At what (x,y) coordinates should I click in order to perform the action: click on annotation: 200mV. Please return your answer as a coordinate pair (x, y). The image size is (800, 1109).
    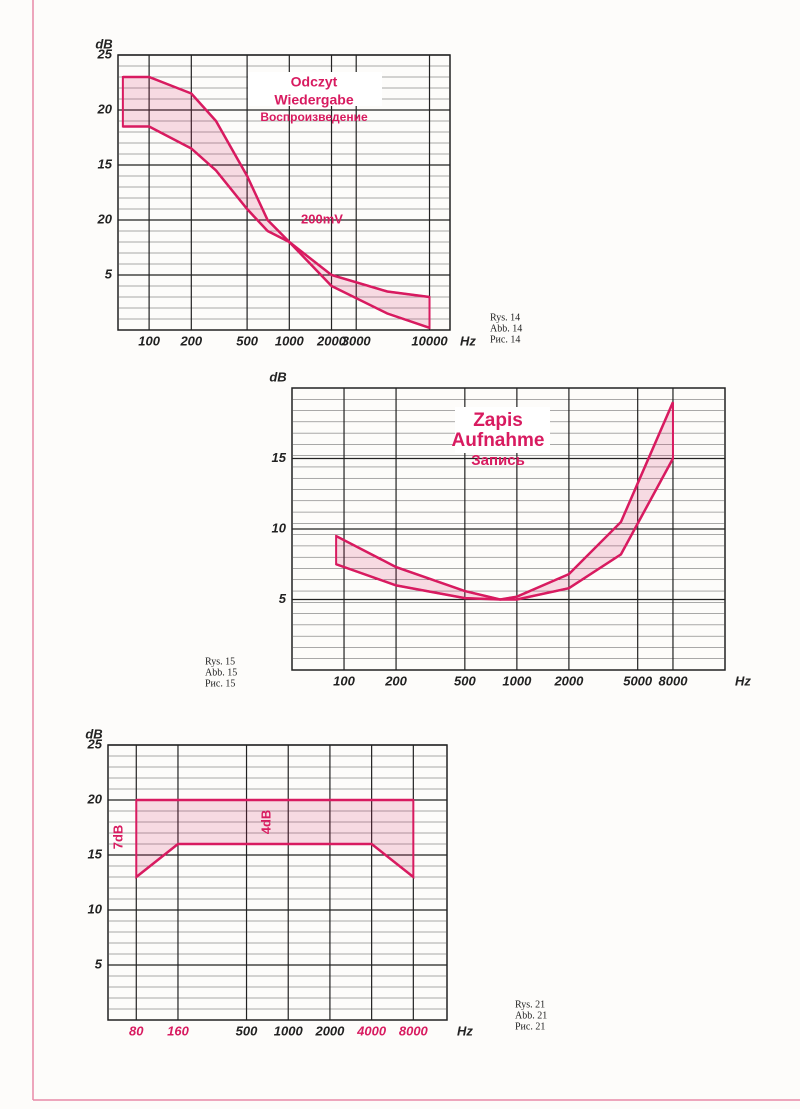
    Looking at the image, I should click on (322, 218).